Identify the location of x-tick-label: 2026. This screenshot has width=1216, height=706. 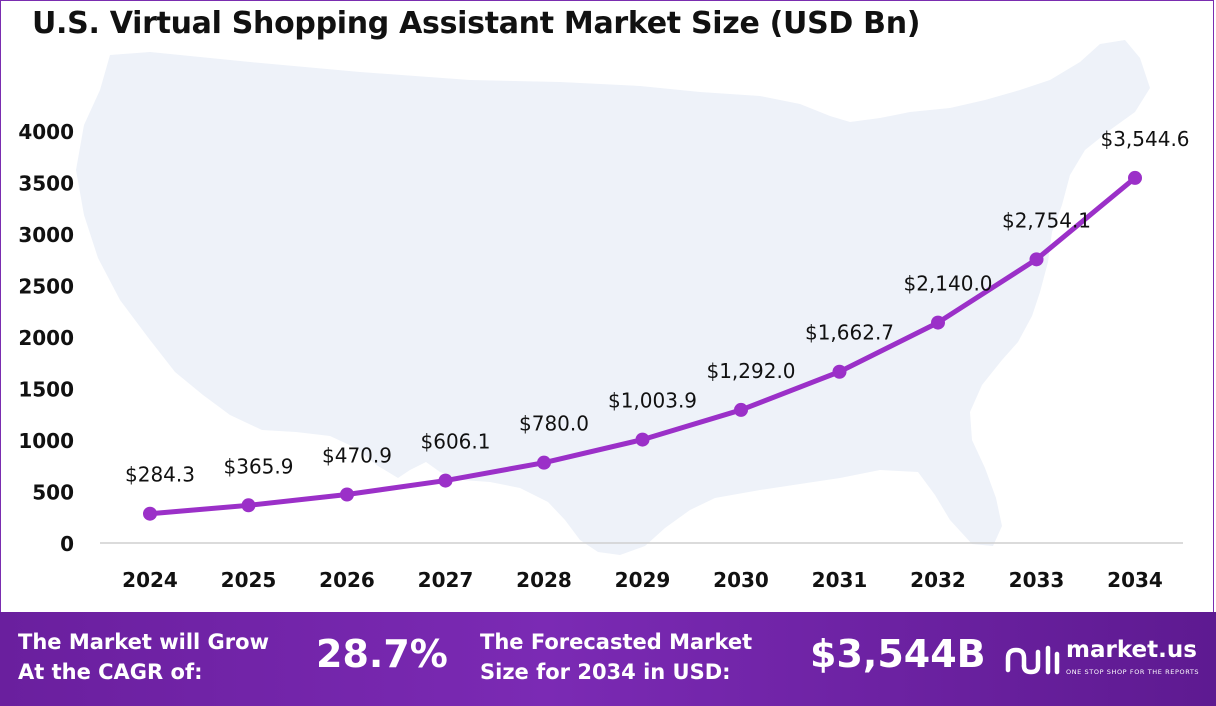
(347, 580).